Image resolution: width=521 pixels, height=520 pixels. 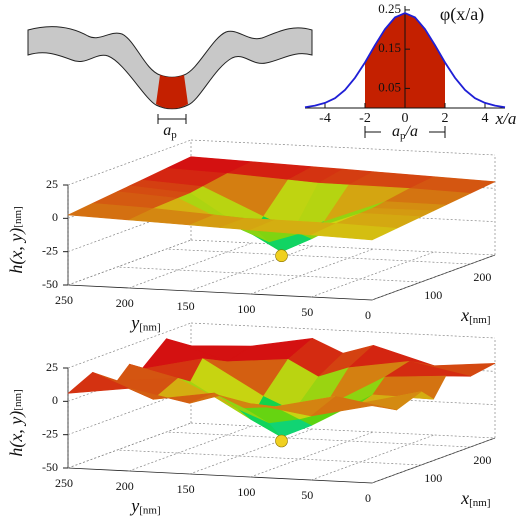 What do you see at coordinates (389, 47) in the screenshot?
I see `y-tick-label: 0.15` at bounding box center [389, 47].